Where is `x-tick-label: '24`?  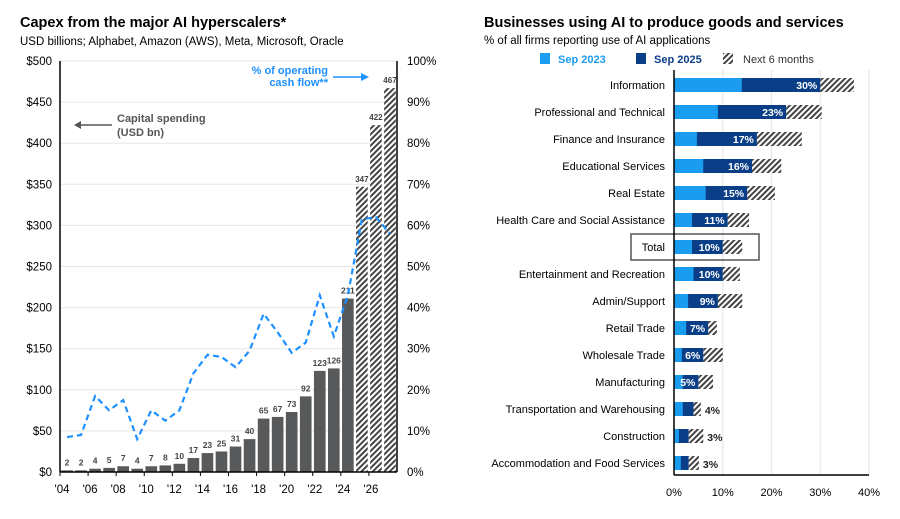 x-tick-label: '24 is located at coordinates (343, 490).